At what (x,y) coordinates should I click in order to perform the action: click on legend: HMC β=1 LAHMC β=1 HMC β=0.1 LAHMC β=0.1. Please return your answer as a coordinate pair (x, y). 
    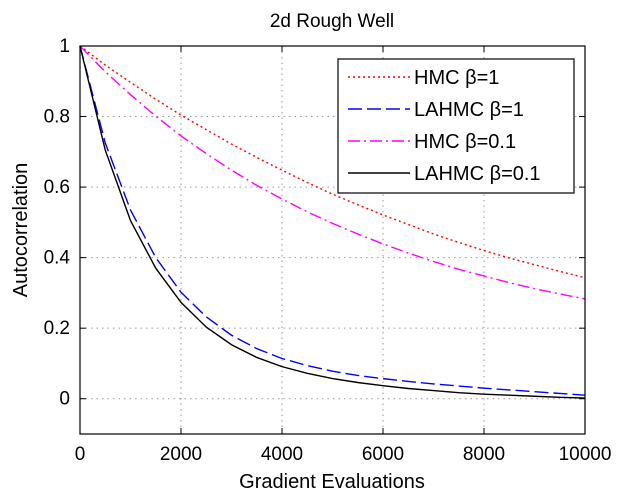
    Looking at the image, I should click on (456, 126).